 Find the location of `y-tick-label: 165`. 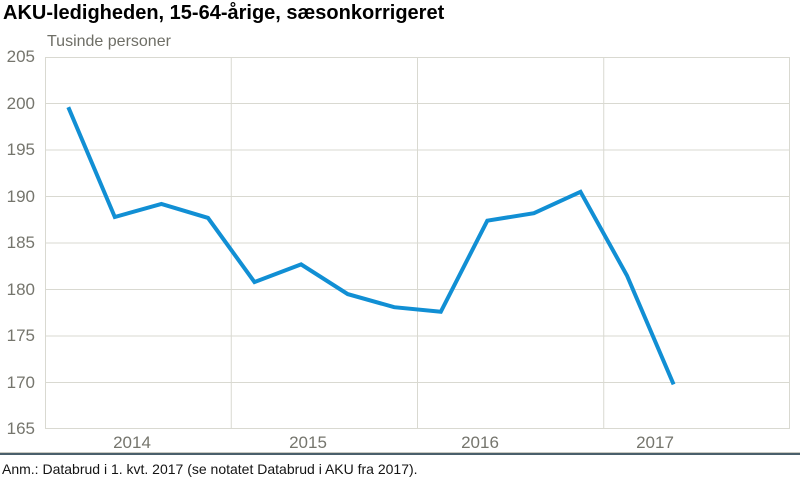

y-tick-label: 165 is located at coordinates (20, 428).